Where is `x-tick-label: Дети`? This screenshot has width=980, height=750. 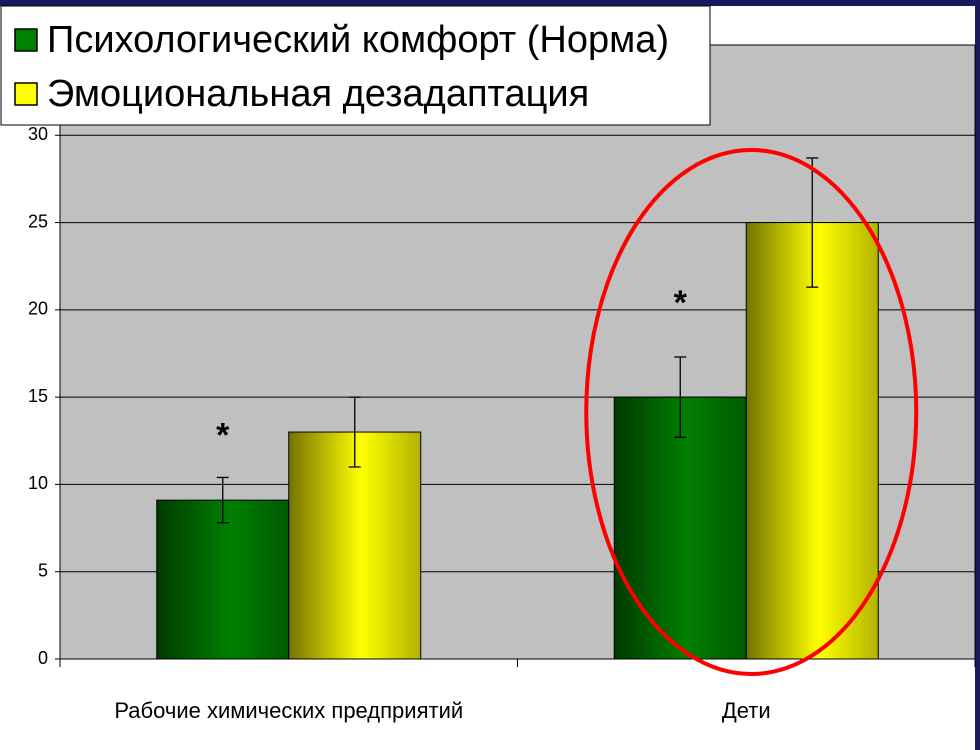
x-tick-label: Дети is located at coordinates (746, 710).